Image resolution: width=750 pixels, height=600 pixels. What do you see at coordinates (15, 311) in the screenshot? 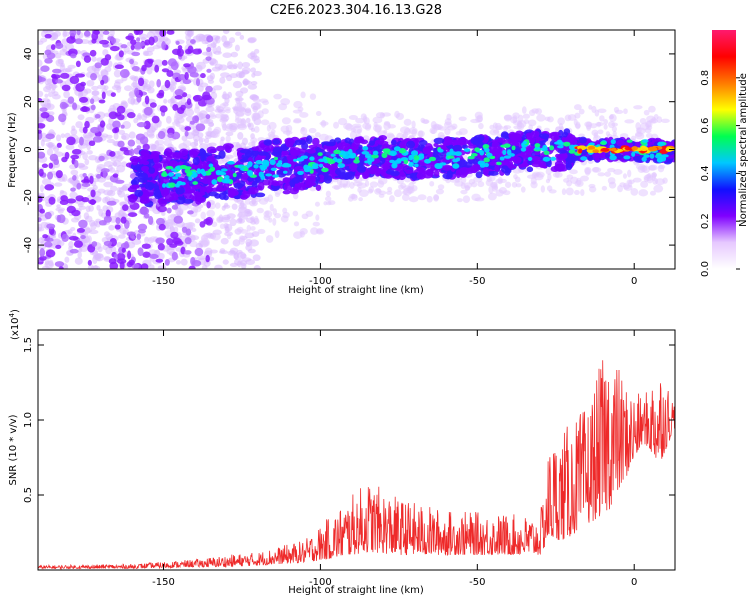
I see `snr-scale-suffix: )` at bounding box center [15, 311].